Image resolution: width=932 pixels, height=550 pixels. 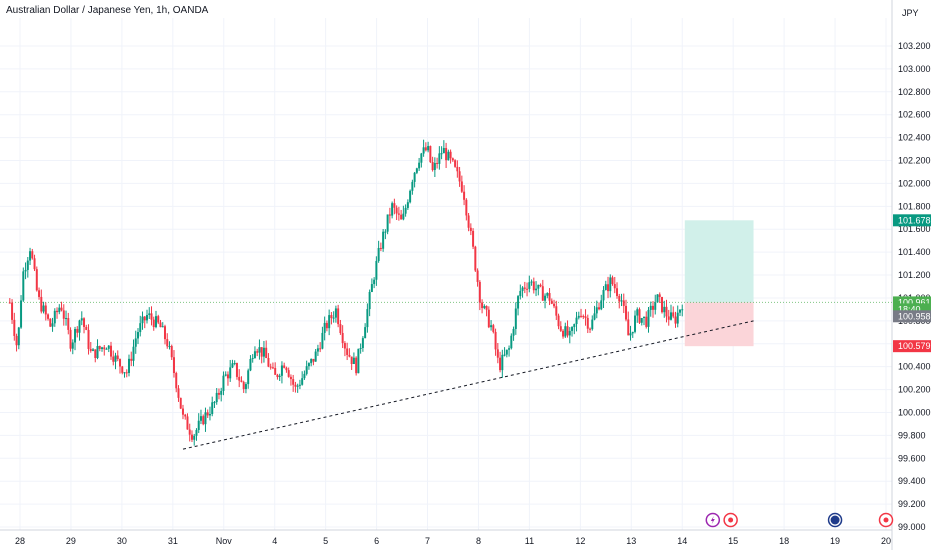 I want to click on price-badge-label: 101.678, so click(x=914, y=220).